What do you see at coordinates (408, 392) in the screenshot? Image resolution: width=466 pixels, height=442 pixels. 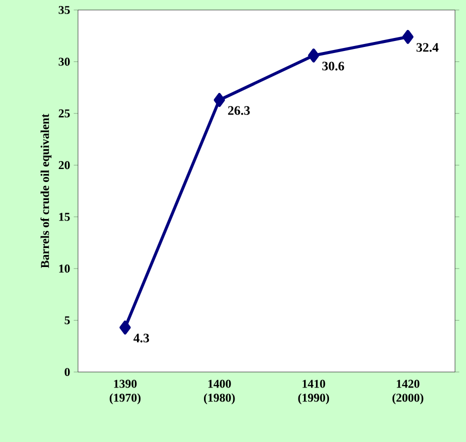 I see `x-tick-label: 1420 (2000)` at bounding box center [408, 392].